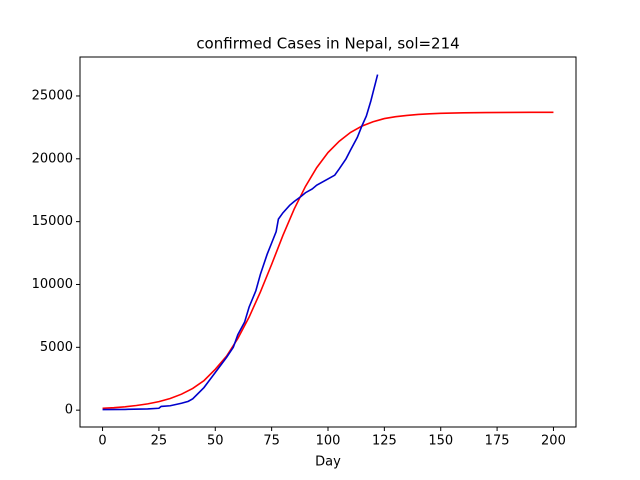  I want to click on x-tick-label: 150, so click(440, 441).